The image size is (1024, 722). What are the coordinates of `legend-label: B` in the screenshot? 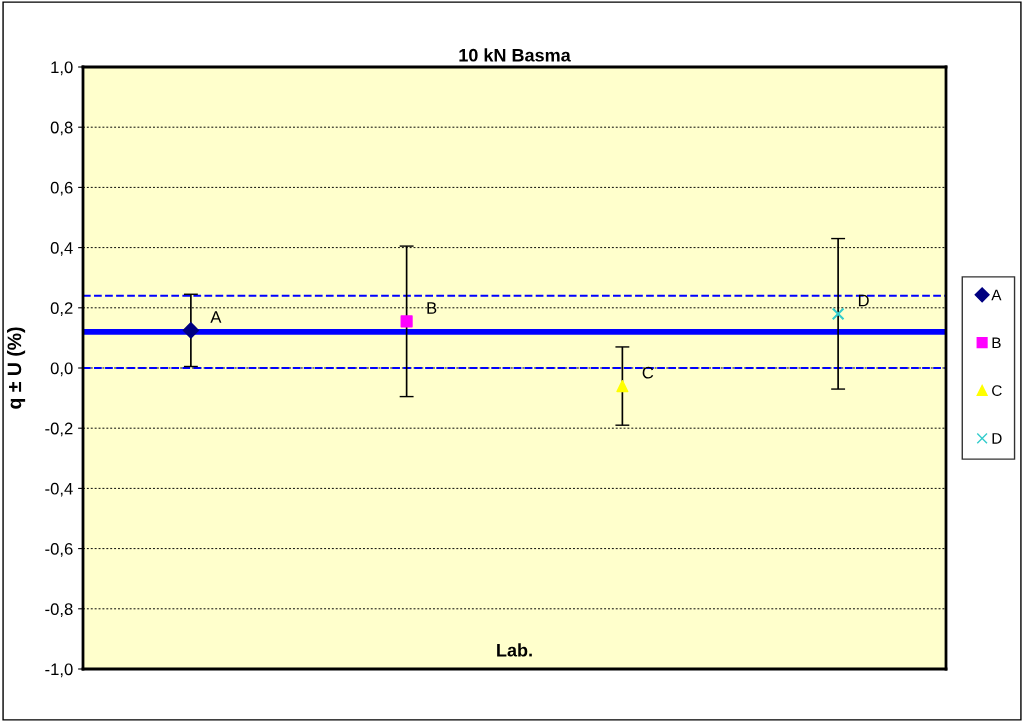 It's located at (996, 343).